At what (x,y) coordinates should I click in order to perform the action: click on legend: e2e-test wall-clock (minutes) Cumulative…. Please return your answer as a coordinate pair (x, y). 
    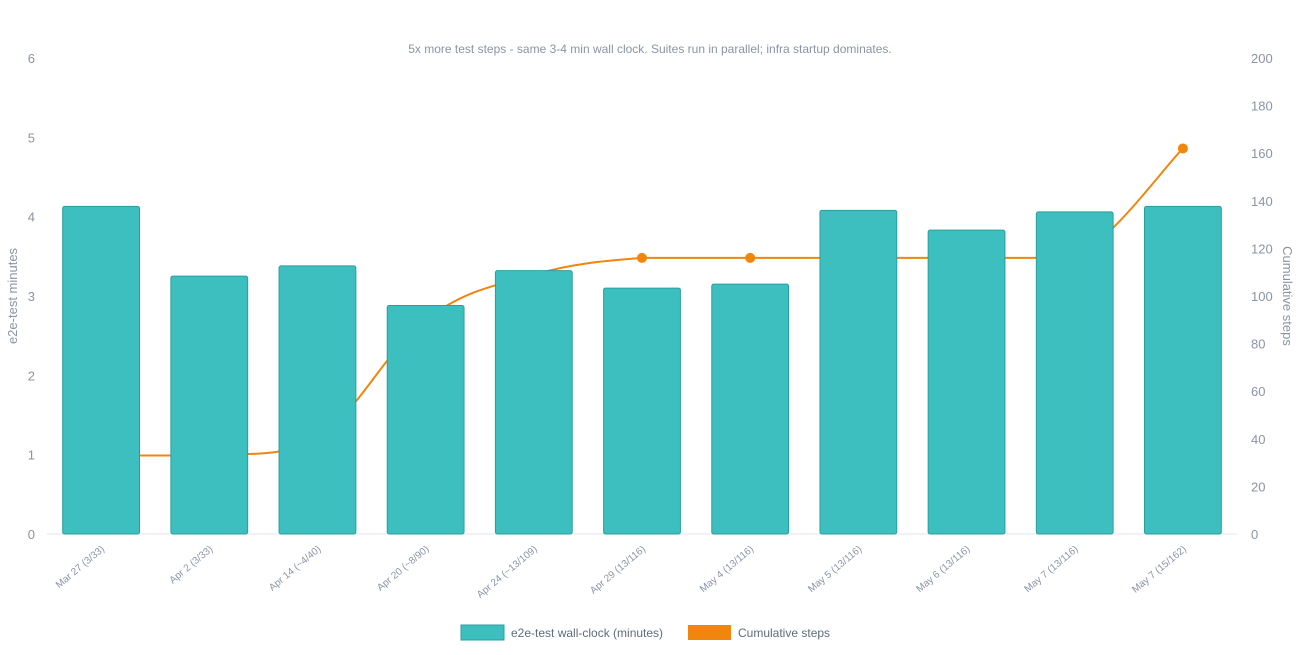
    Looking at the image, I should click on (645, 632).